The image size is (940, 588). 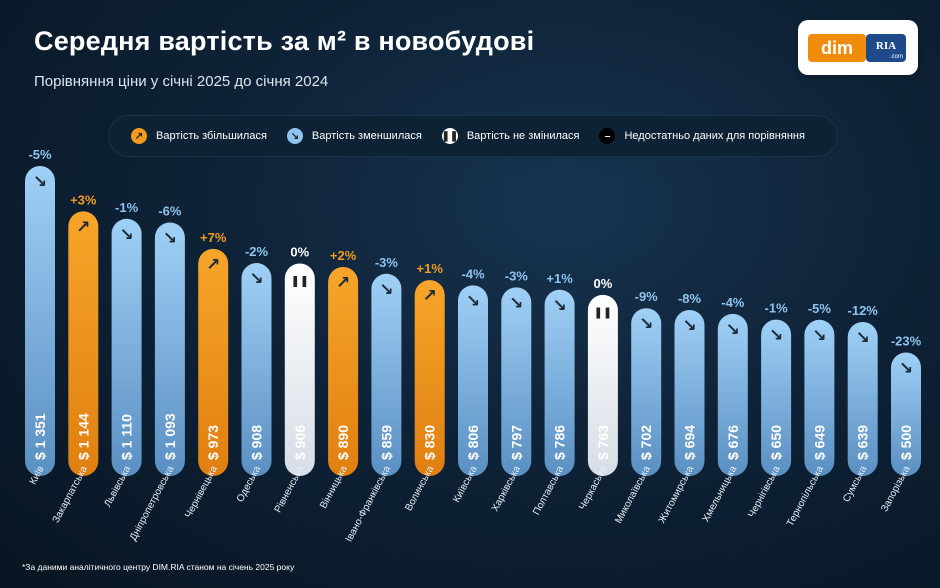 I want to click on legend-item-no-data: – Недостатньо даних для порівняння, so click(x=702, y=136).